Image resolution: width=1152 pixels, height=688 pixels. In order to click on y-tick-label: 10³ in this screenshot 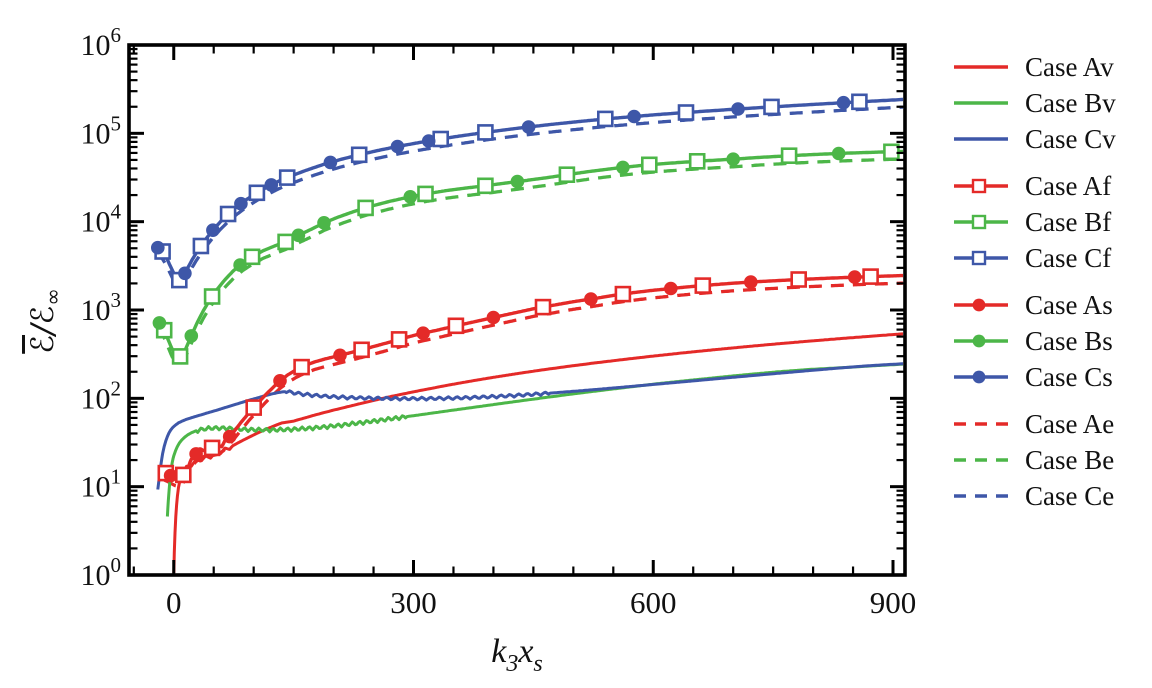, I will do `click(101, 307)`.